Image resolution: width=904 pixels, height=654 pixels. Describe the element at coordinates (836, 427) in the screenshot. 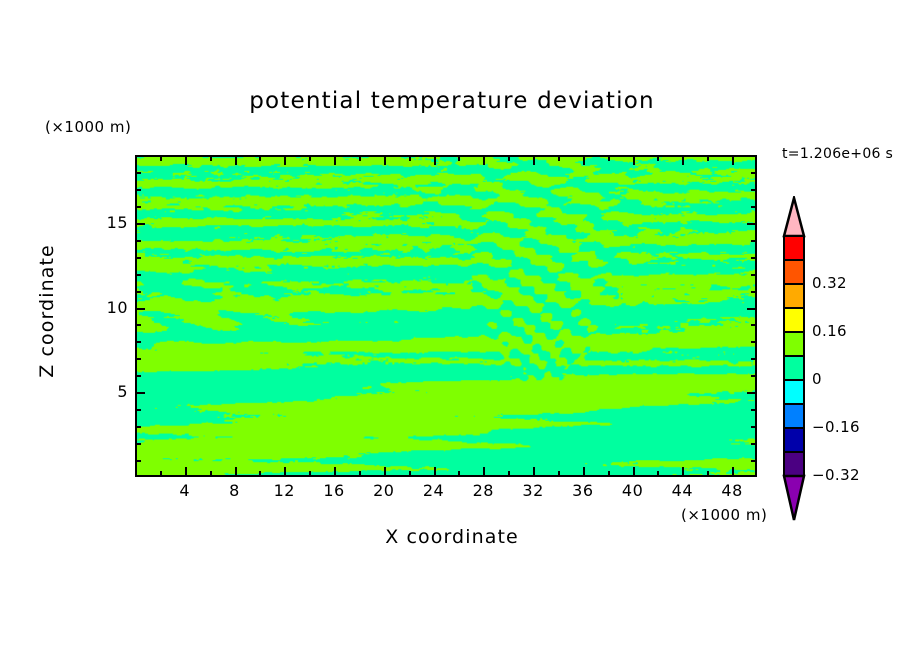

I see `colorbar-tick-label: −0.16` at that location.